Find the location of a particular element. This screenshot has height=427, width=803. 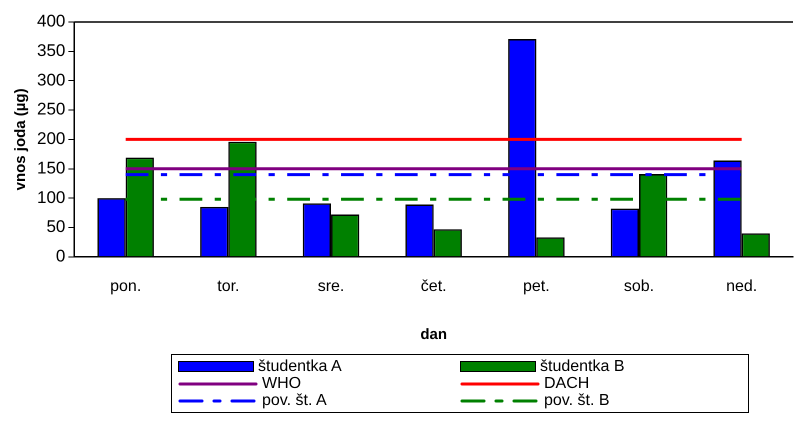

x-tick-label: pon. is located at coordinates (126, 286).